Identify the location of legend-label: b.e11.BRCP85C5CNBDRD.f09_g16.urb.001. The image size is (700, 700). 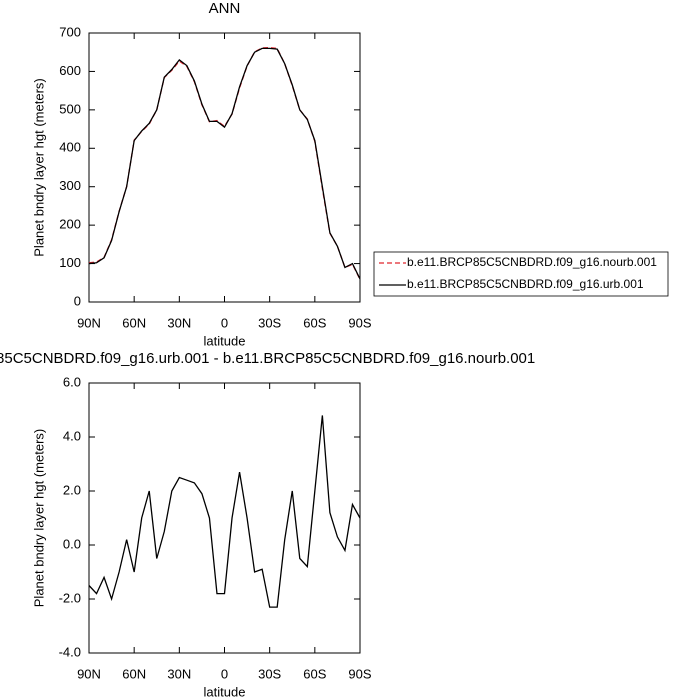
(525, 284).